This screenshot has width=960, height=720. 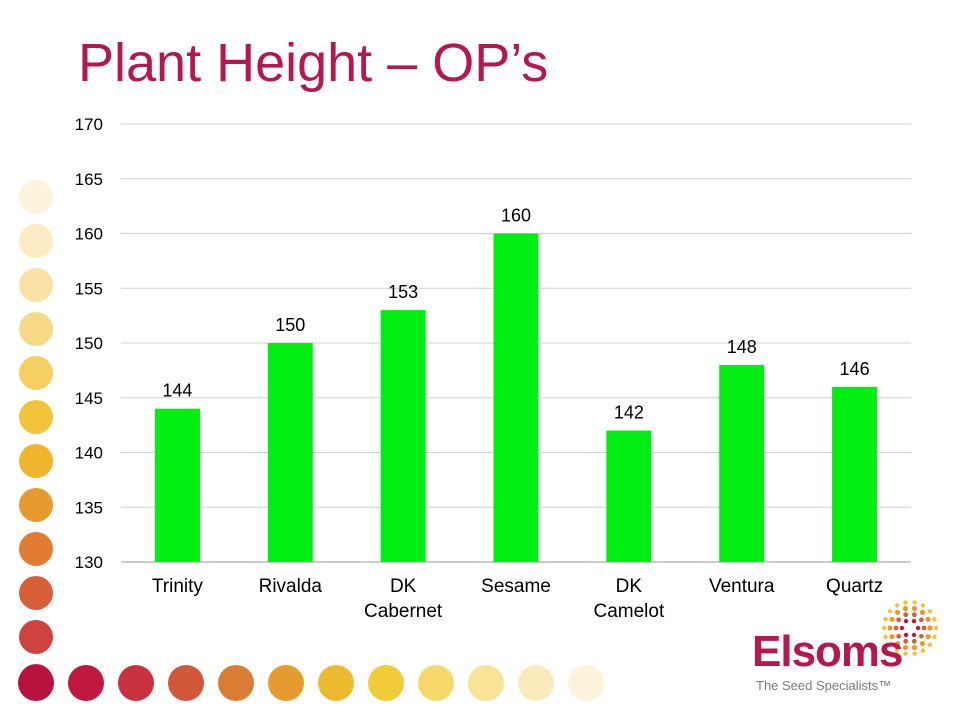 I want to click on y-tick-label: 150, so click(x=89, y=343).